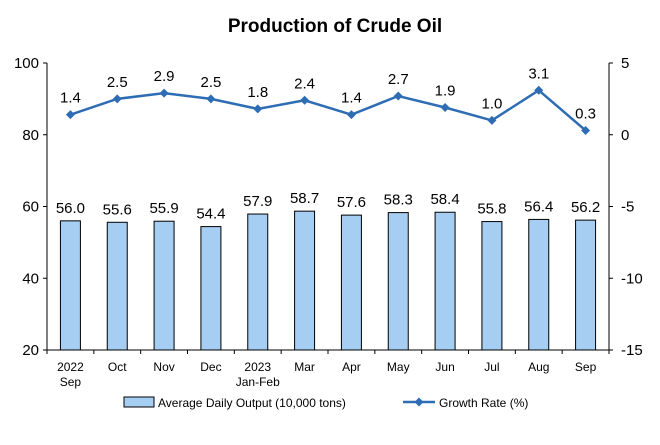 This screenshot has height=445, width=660. I want to click on left-tick-label: 40, so click(30, 278).